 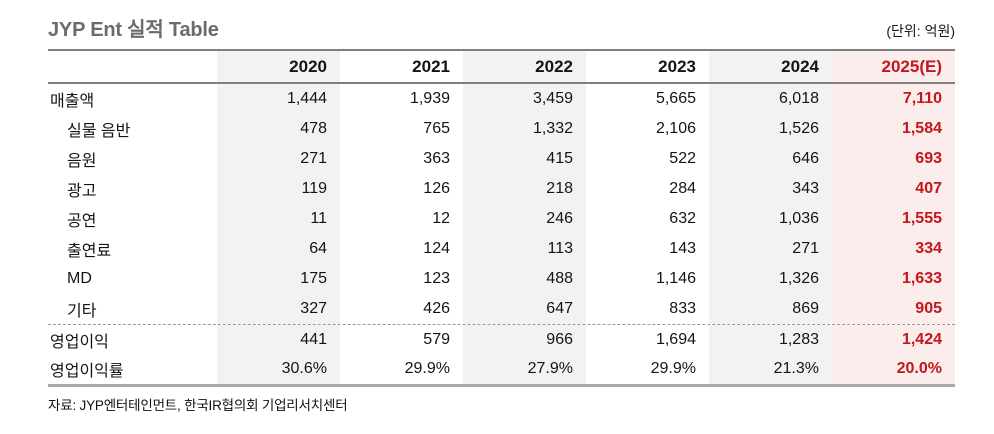 I want to click on header-cell-2023: 2023, so click(x=677, y=66).